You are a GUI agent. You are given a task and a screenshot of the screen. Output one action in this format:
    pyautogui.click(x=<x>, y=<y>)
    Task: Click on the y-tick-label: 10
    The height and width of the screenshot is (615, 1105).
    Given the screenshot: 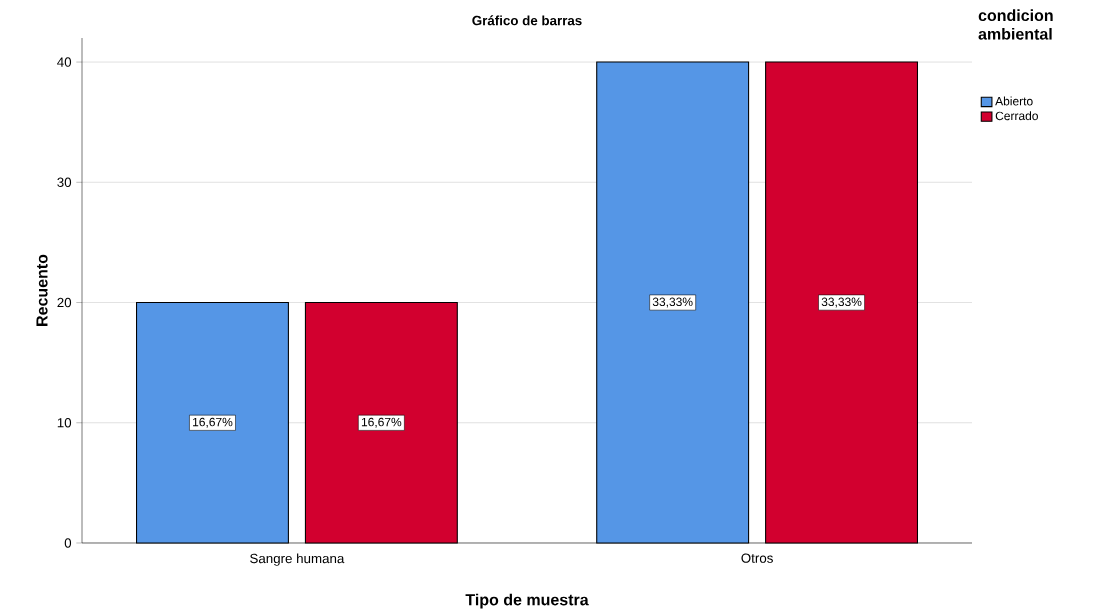 What is the action you would take?
    pyautogui.click(x=64, y=423)
    